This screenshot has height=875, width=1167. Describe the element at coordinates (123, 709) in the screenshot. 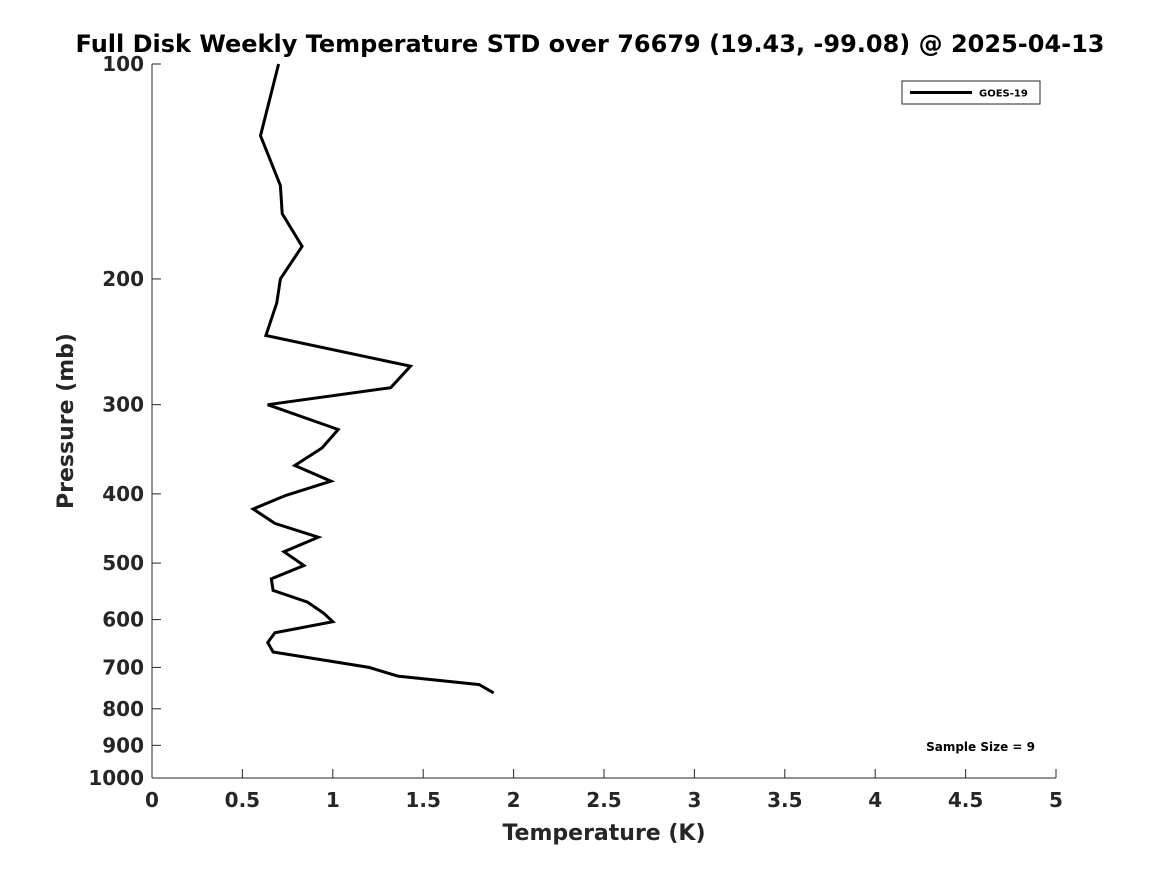

I see `y-tick-label: 800` at that location.